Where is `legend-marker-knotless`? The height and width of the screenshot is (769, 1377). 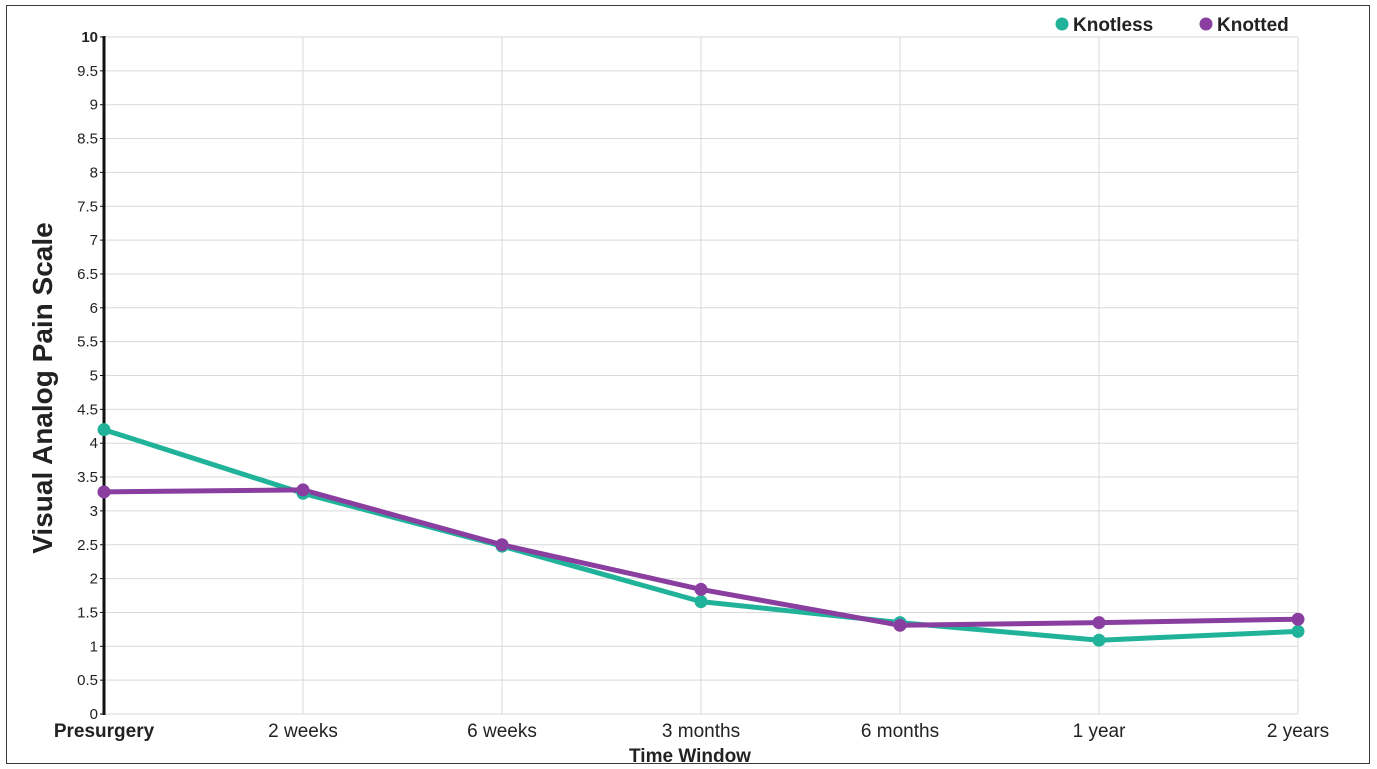
legend-marker-knotless is located at coordinates (1062, 24).